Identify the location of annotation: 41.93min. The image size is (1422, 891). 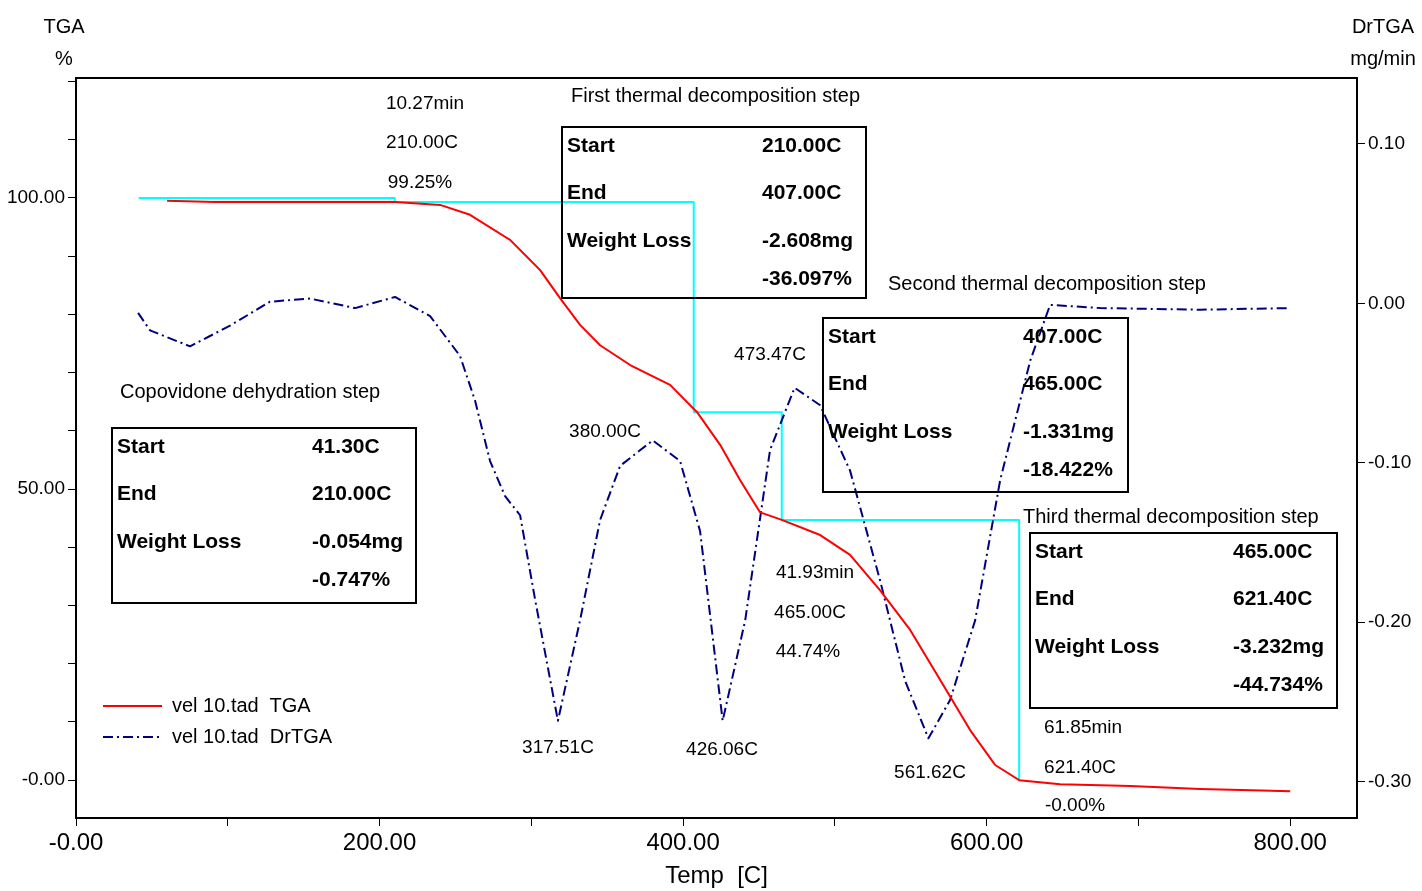
(815, 572).